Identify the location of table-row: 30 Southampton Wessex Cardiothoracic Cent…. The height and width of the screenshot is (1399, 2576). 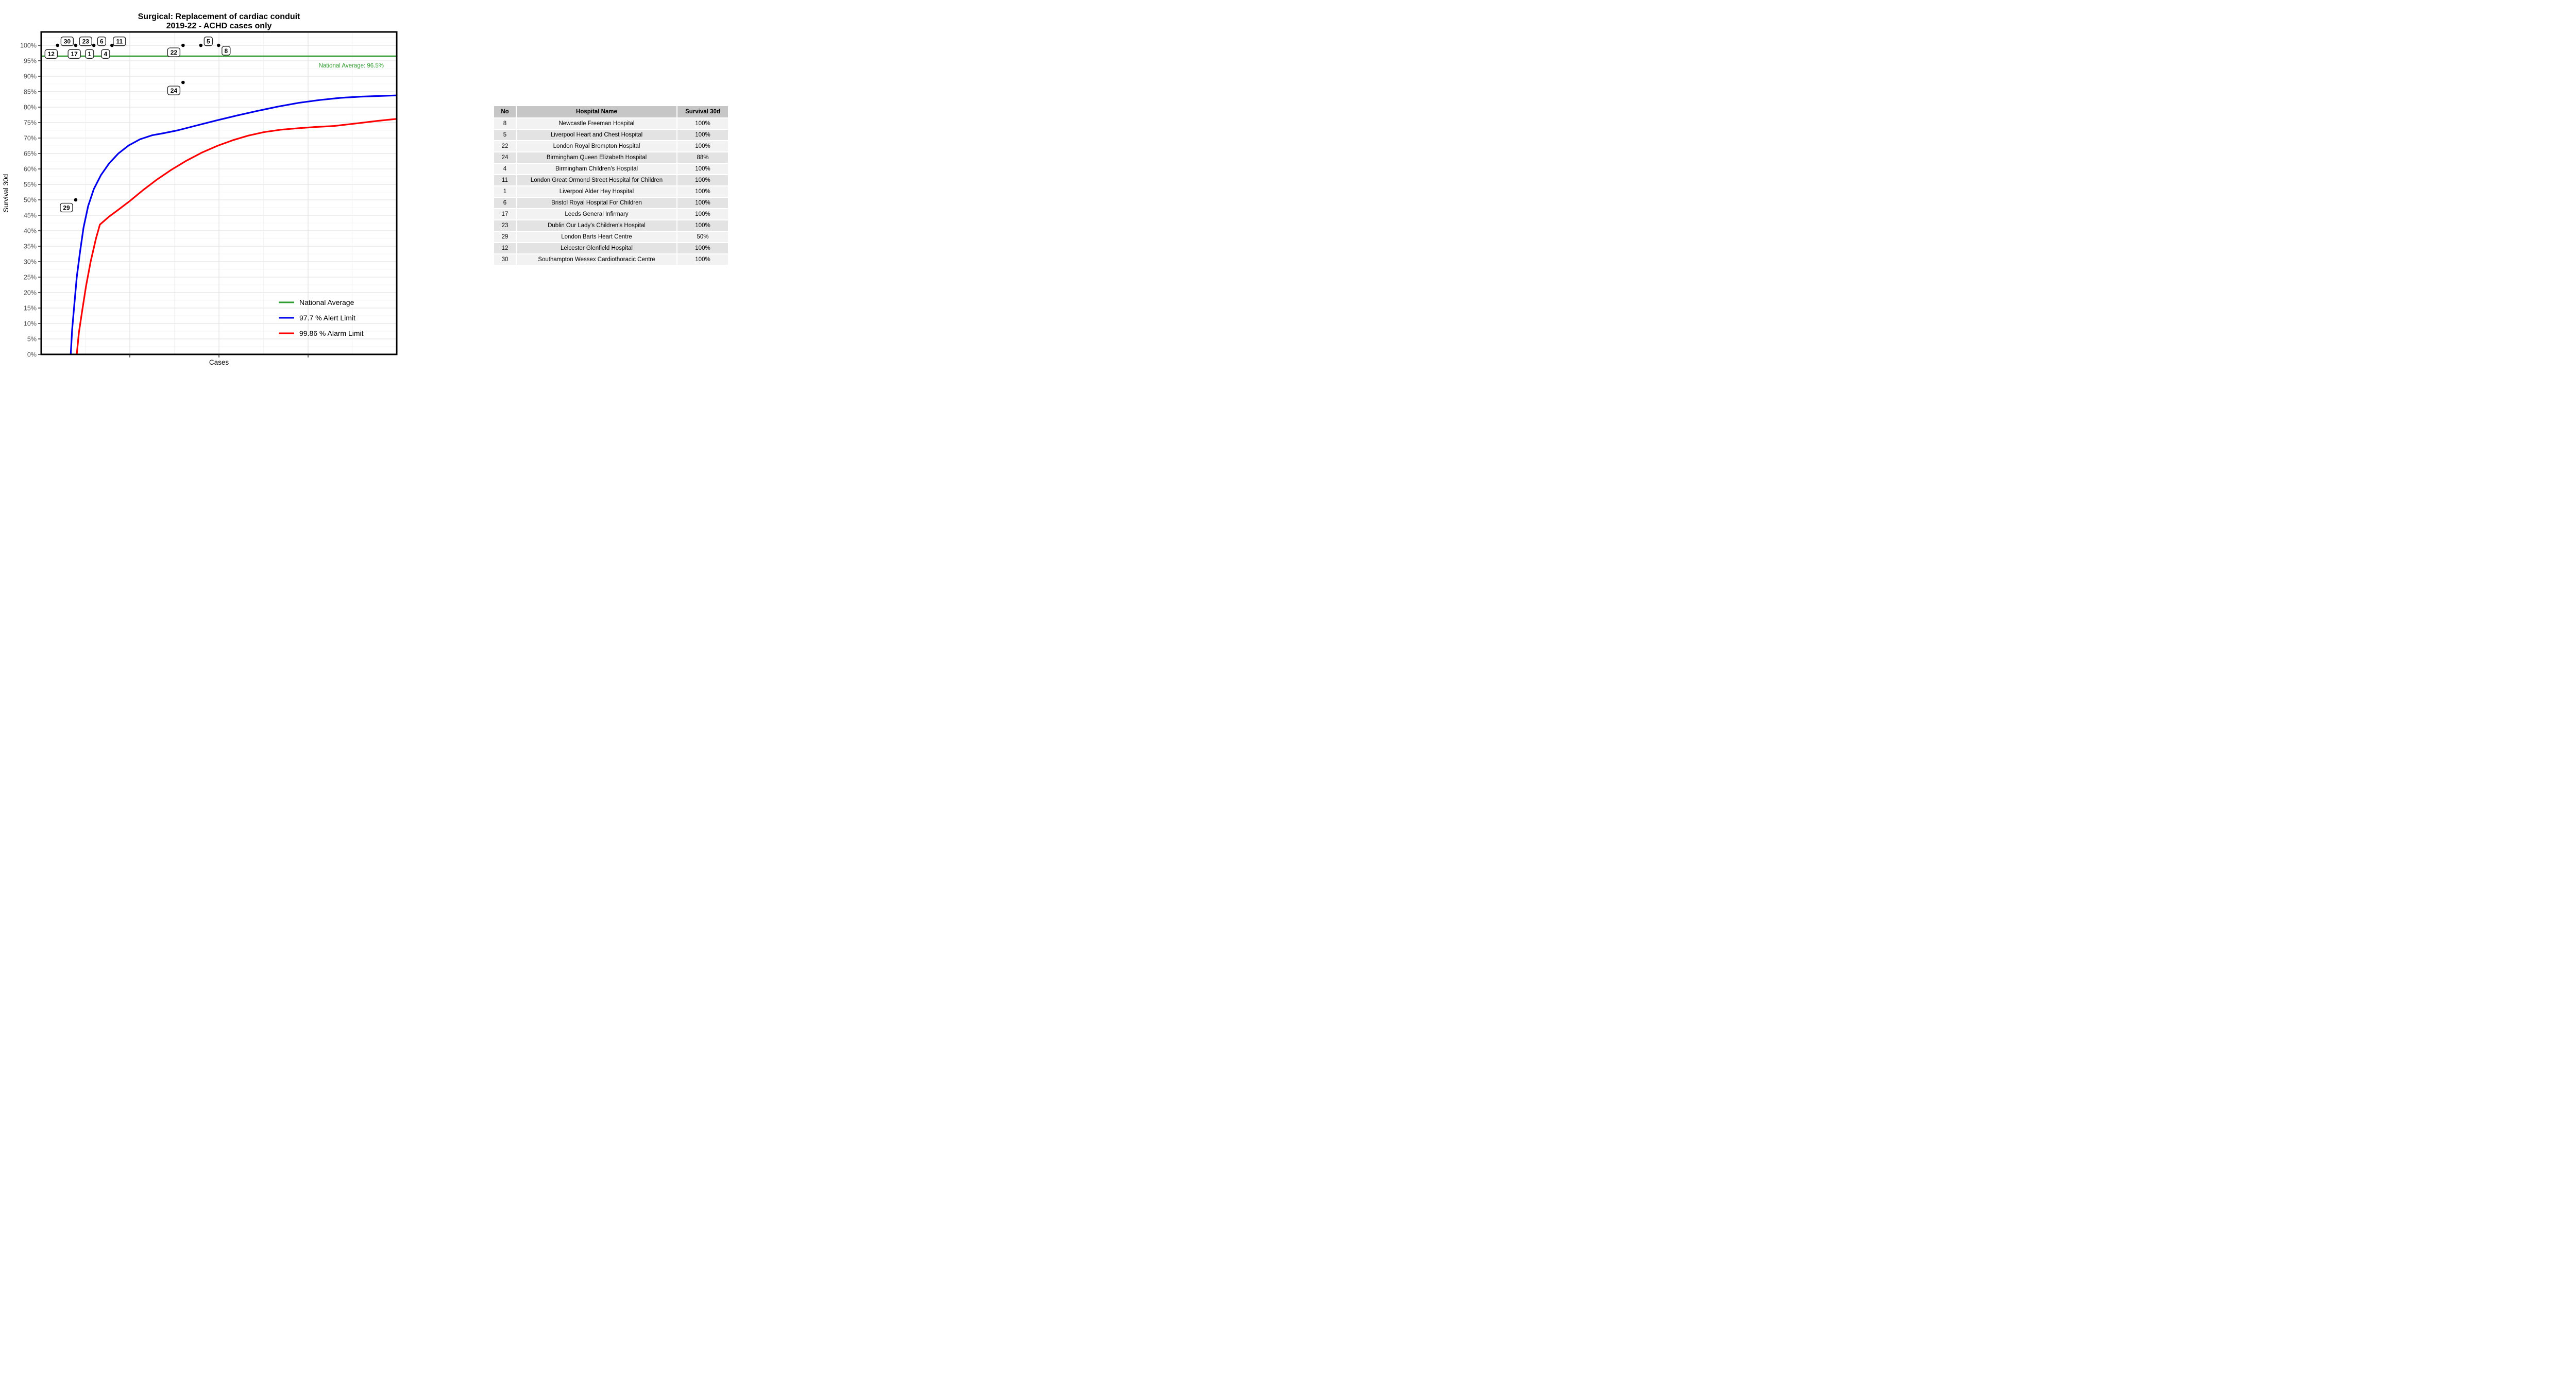
(611, 259).